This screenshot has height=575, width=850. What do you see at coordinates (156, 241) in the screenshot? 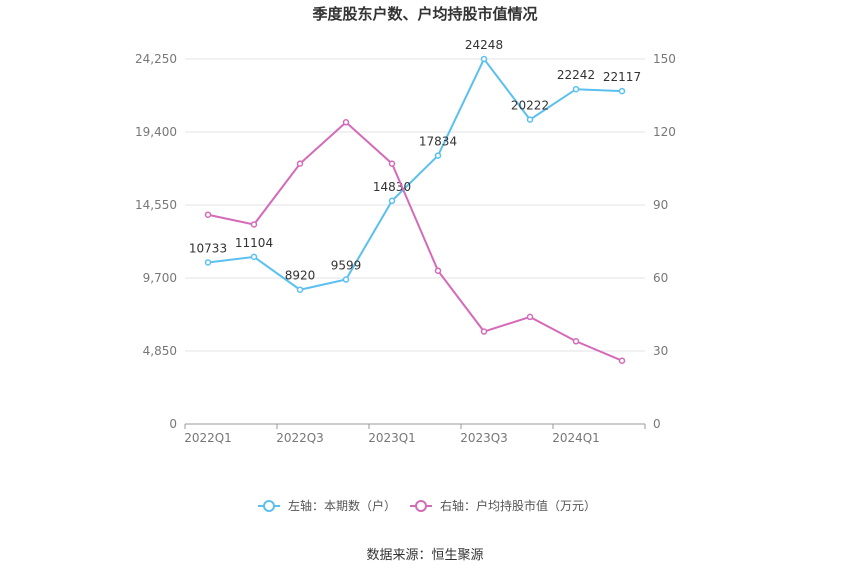
I see `left-axis: 0 4,850 9,700 14,550 19,400 24,250` at bounding box center [156, 241].